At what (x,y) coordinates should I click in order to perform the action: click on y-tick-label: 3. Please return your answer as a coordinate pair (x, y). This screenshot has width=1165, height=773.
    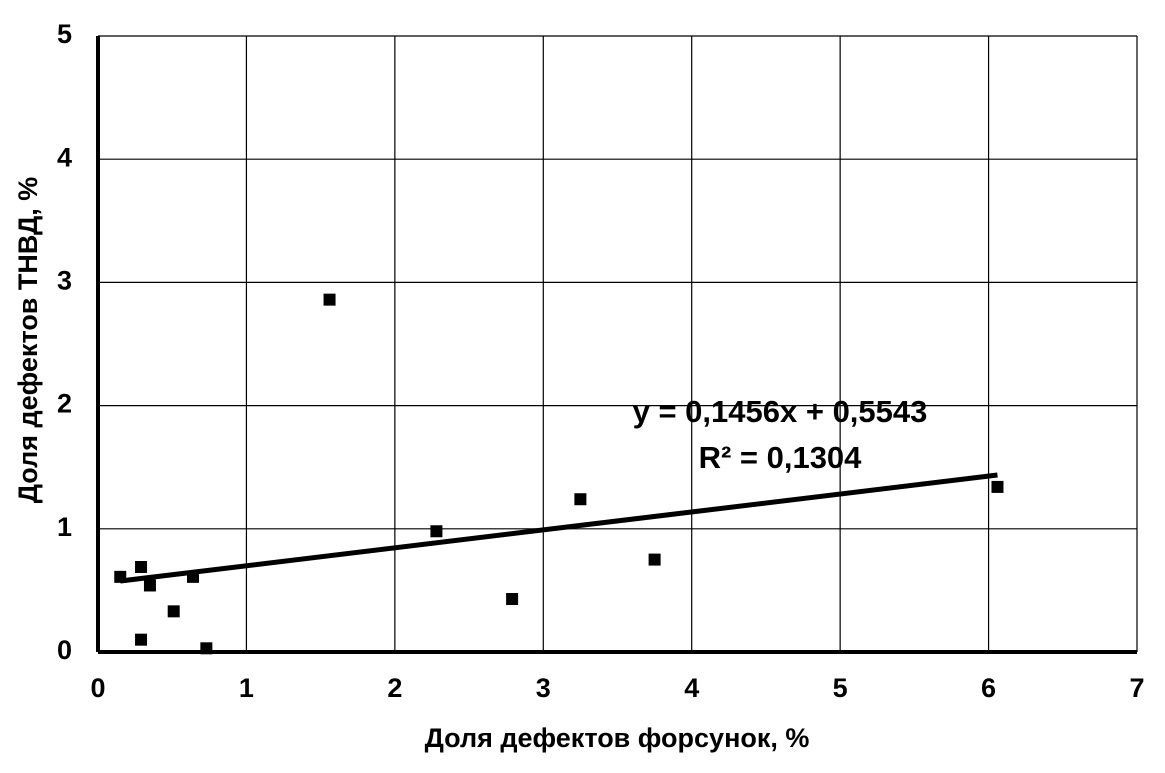
    Looking at the image, I should click on (64, 281).